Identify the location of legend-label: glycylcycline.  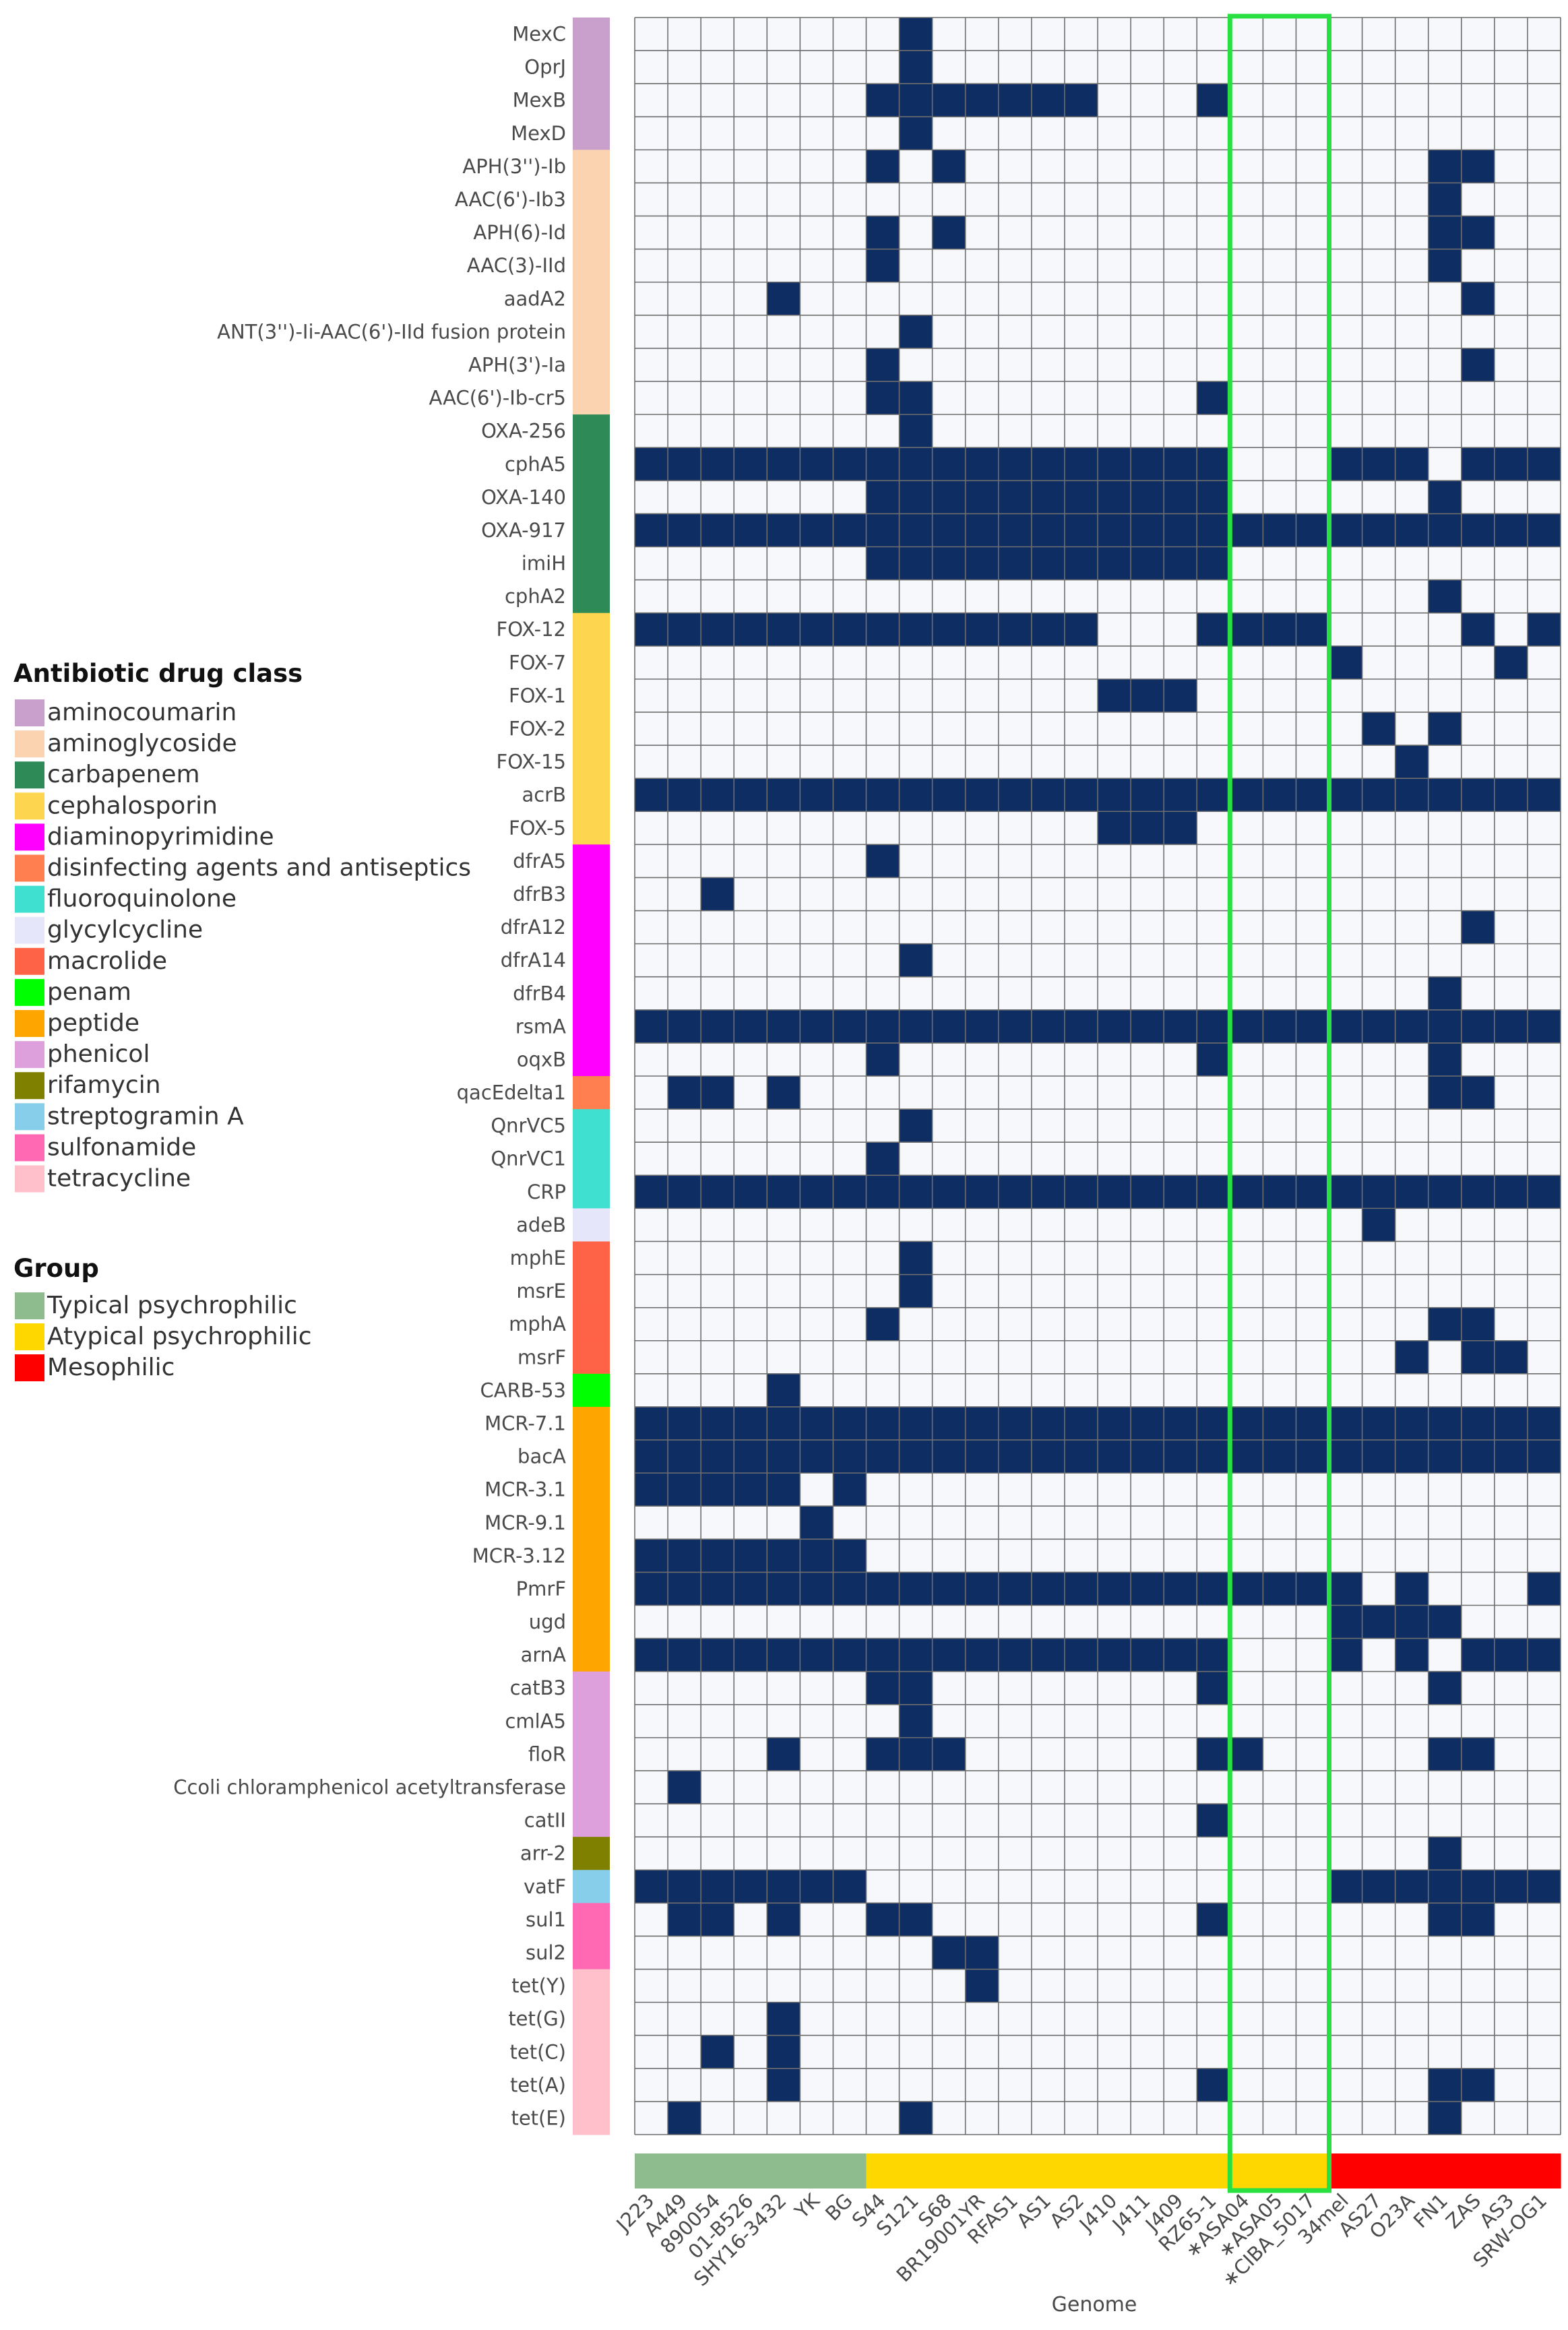
(125, 930).